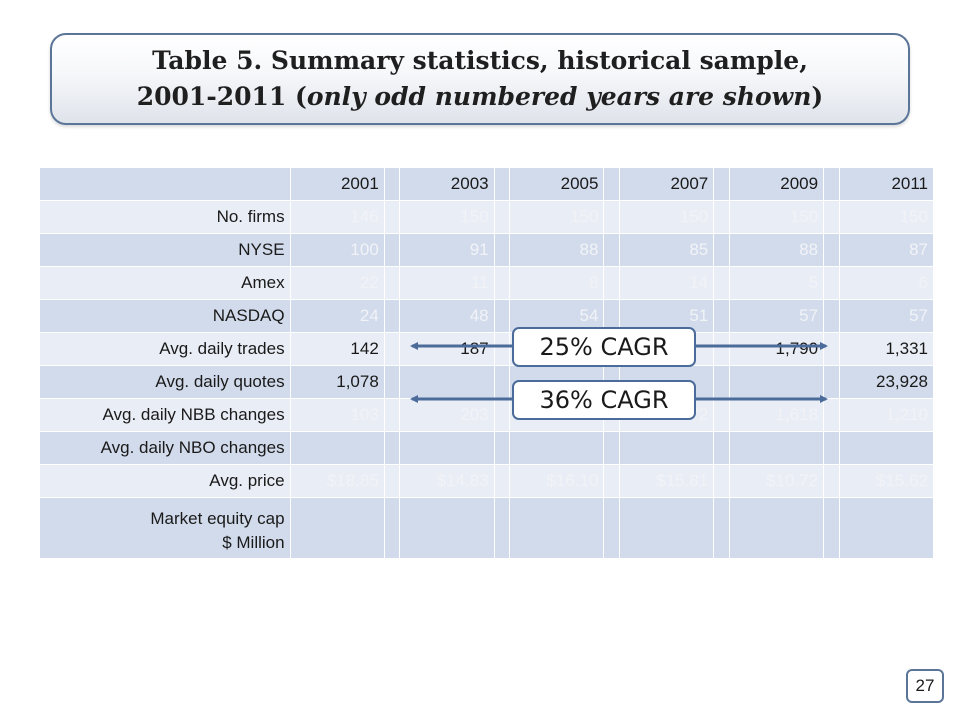 The height and width of the screenshot is (720, 960). What do you see at coordinates (604, 347) in the screenshot?
I see `cagr-callout-trades: 25% CAGR` at bounding box center [604, 347].